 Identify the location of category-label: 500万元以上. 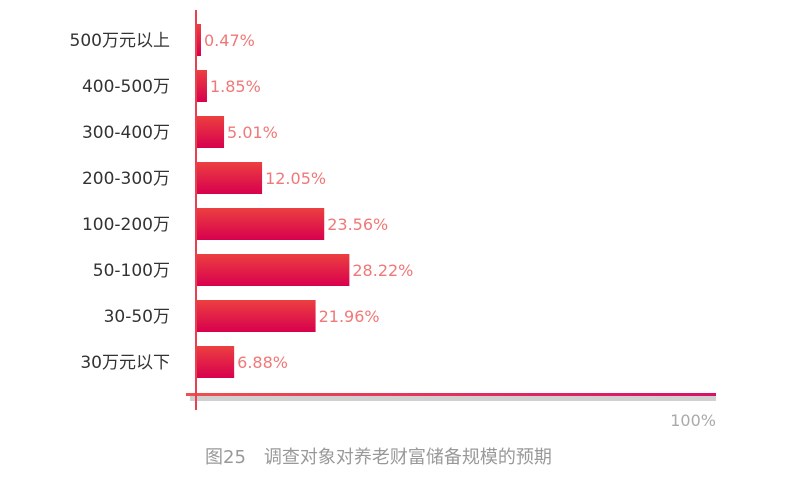
(120, 41).